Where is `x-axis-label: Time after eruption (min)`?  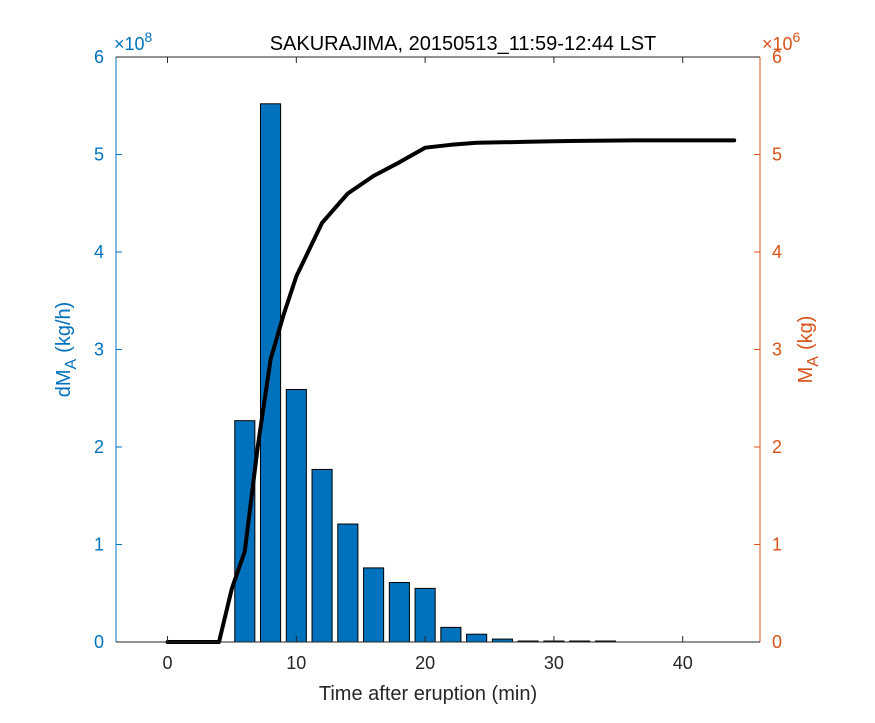
x-axis-label: Time after eruption (min) is located at coordinates (428, 694).